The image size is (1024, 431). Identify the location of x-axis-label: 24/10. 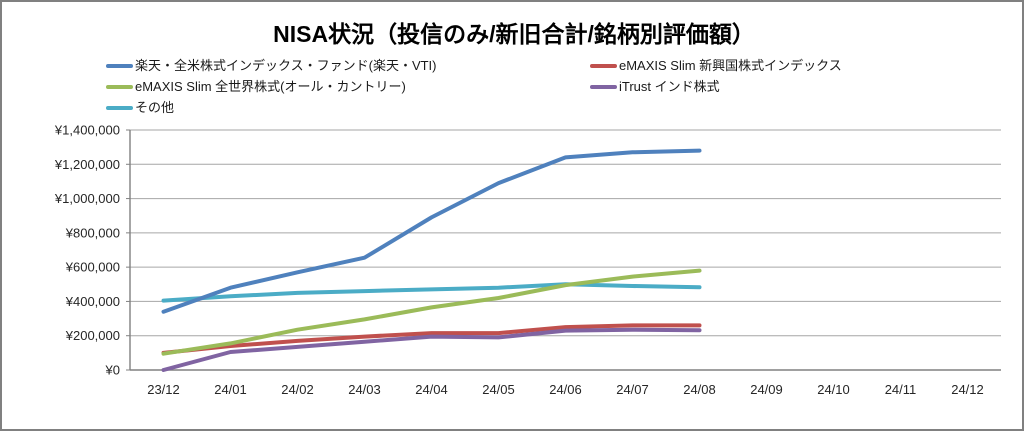
(833, 389).